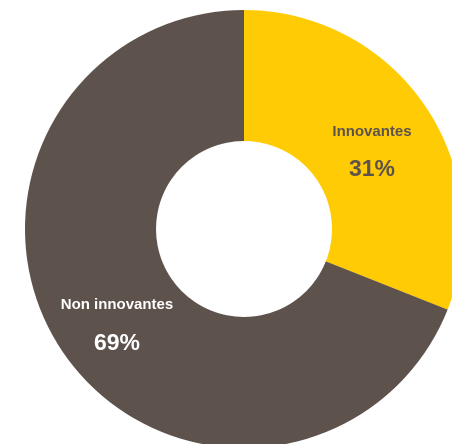 This screenshot has height=444, width=452. I want to click on slice-label-value: 31%, so click(372, 168).